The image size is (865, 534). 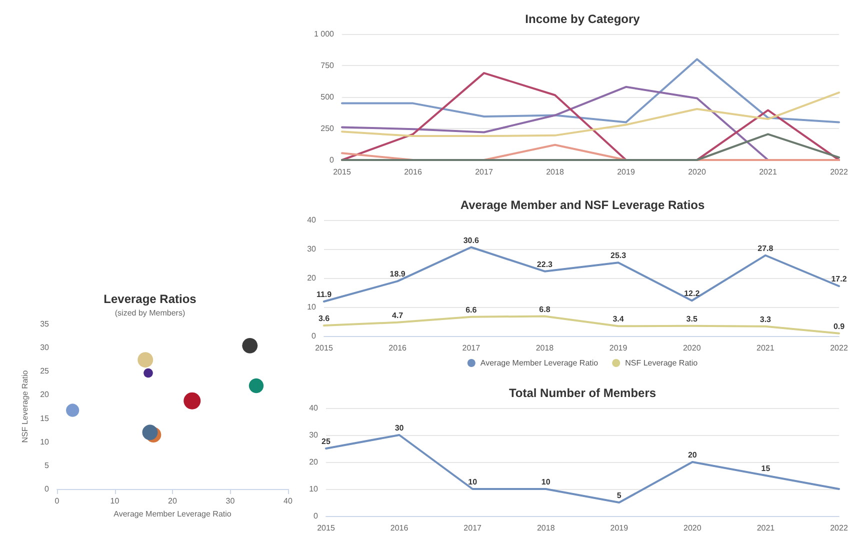 What do you see at coordinates (398, 315) in the screenshot?
I see `data-label: 4.7` at bounding box center [398, 315].